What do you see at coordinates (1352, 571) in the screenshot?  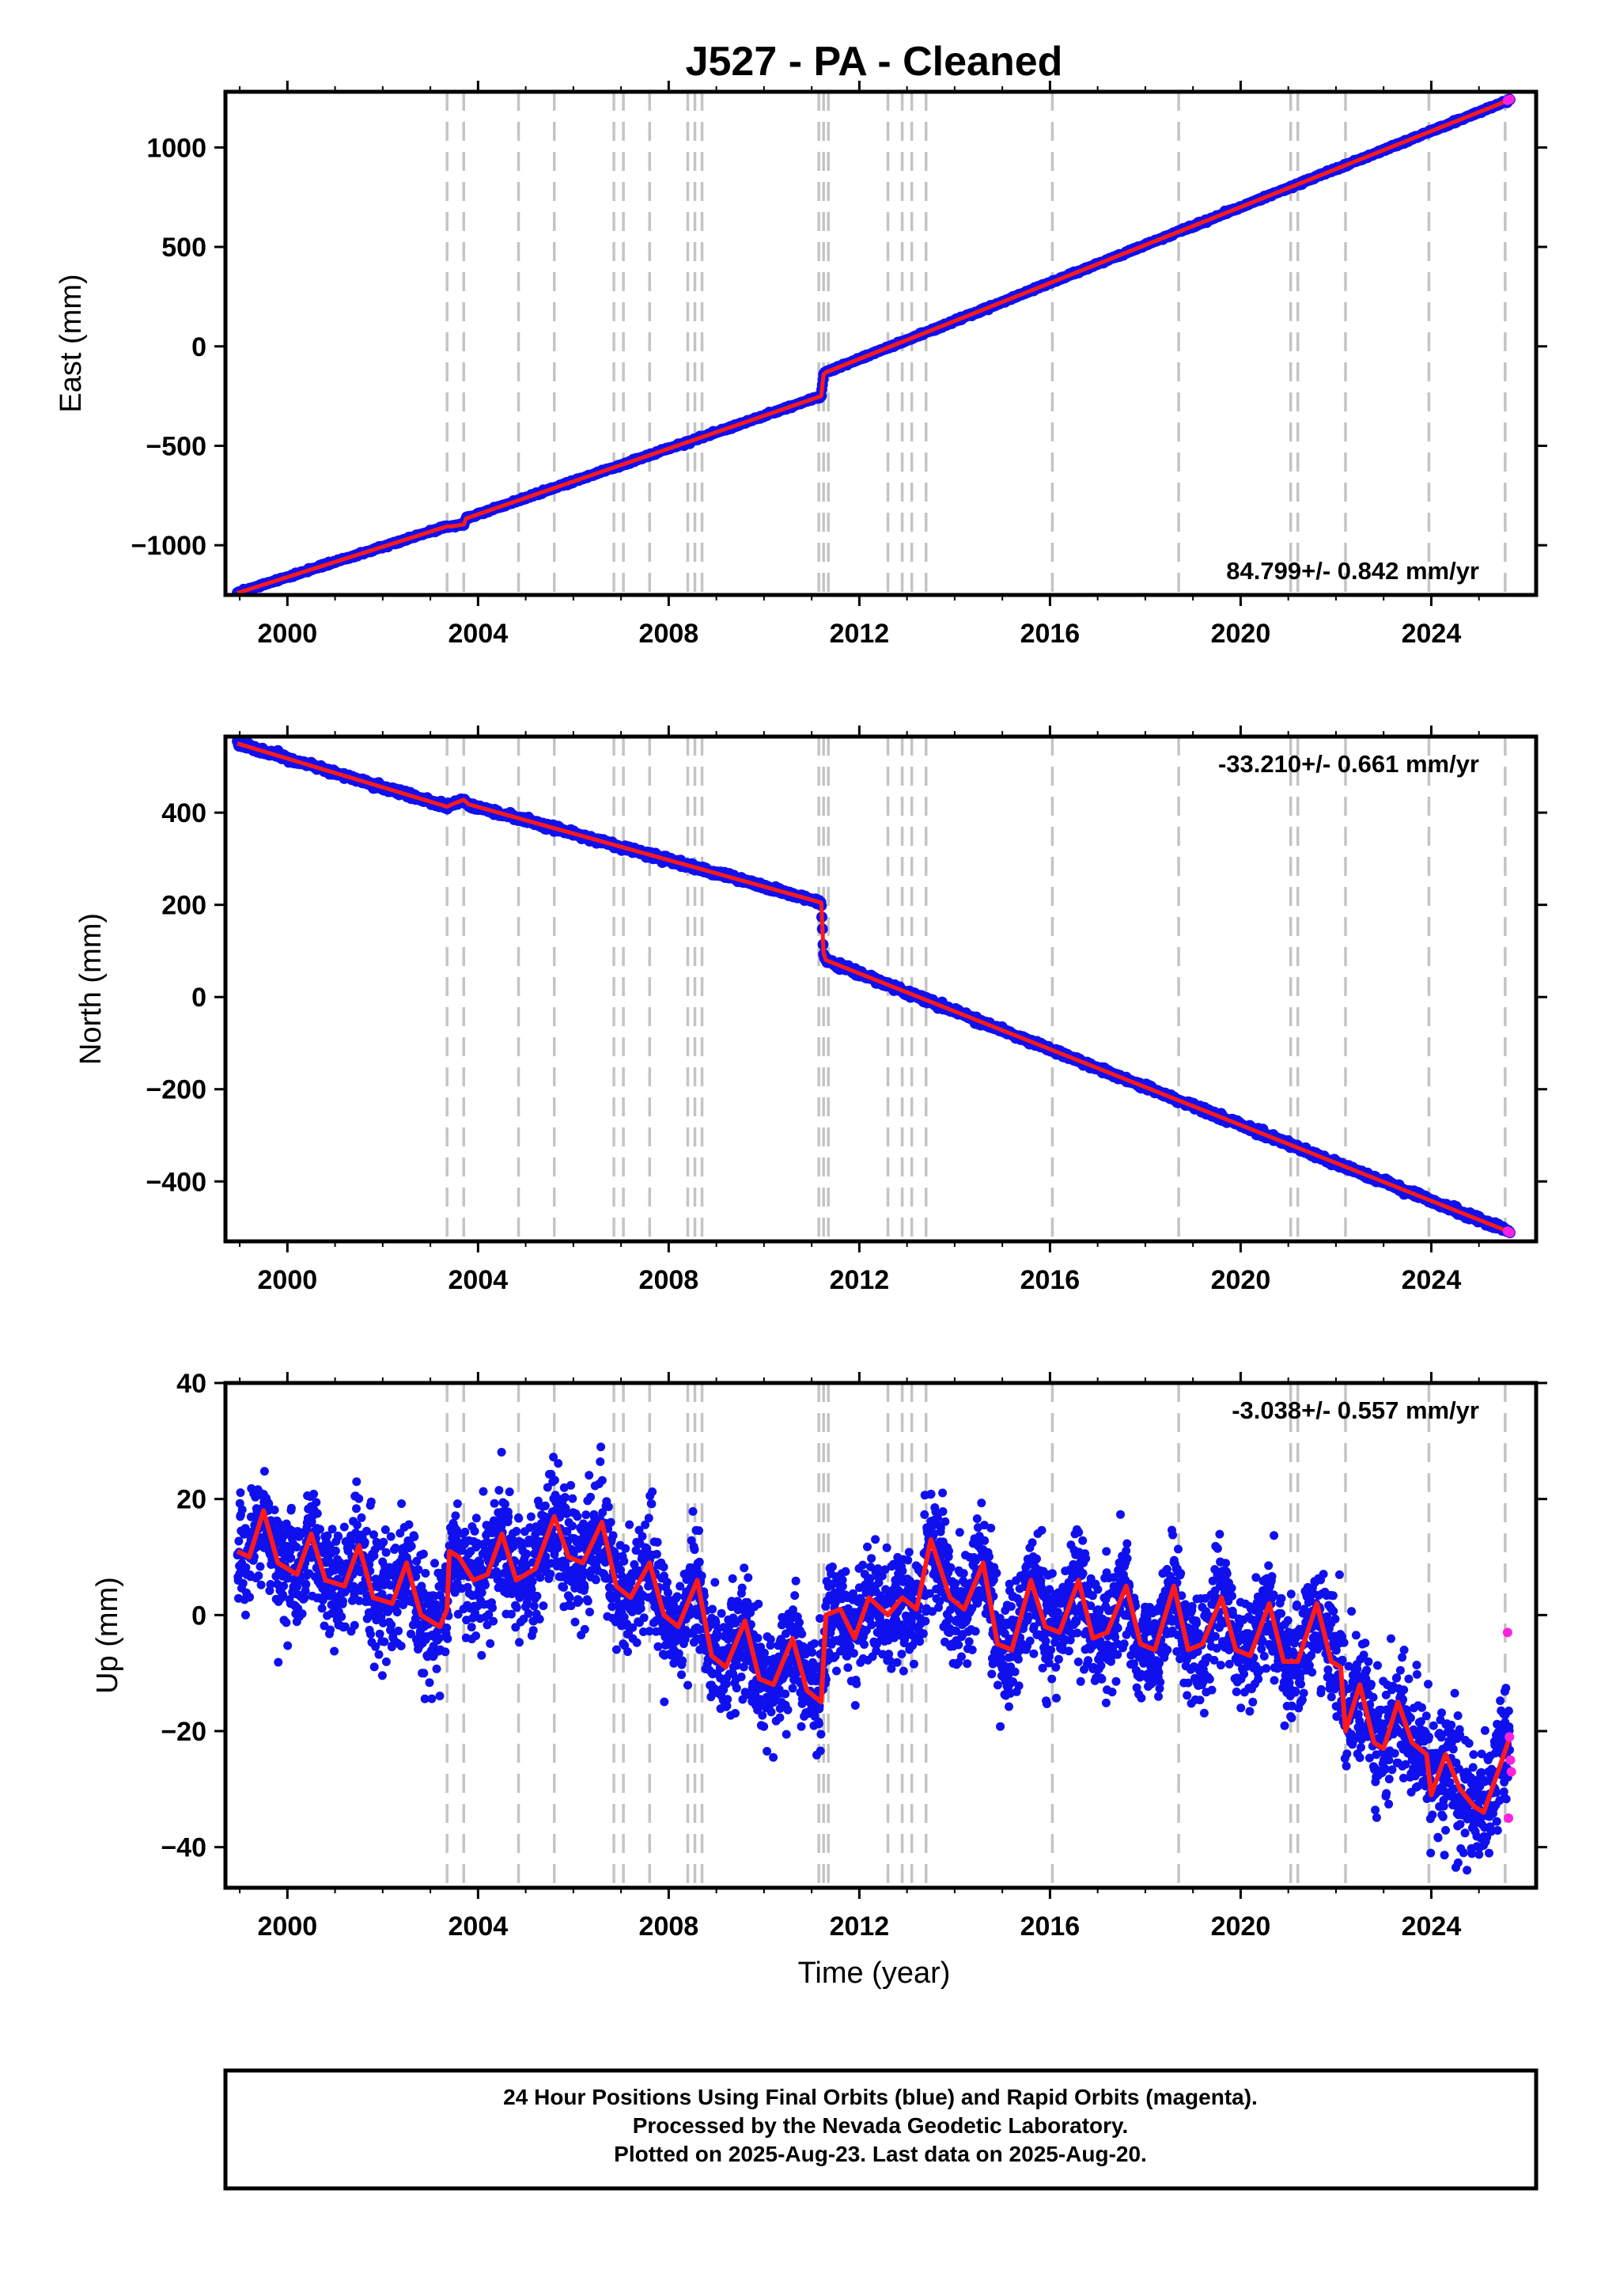 I see `rate-annotation: 84.799+/- 0.842 mm/yr` at bounding box center [1352, 571].